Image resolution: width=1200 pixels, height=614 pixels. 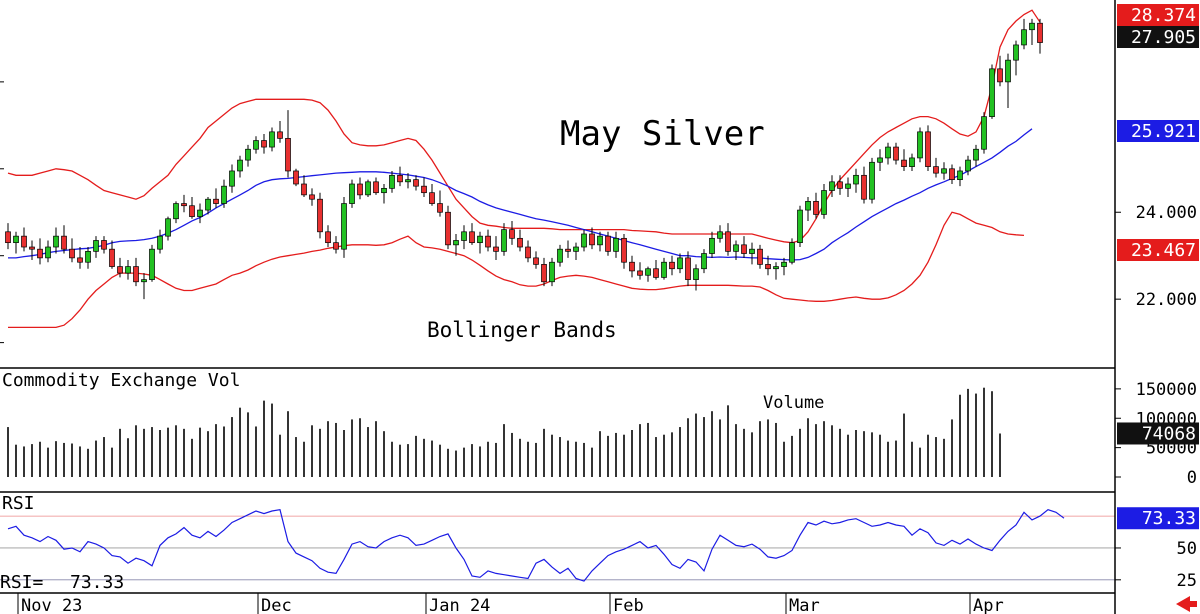 What do you see at coordinates (1187, 549) in the screenshot?
I see `rsi-tick-label: 50` at bounding box center [1187, 549].